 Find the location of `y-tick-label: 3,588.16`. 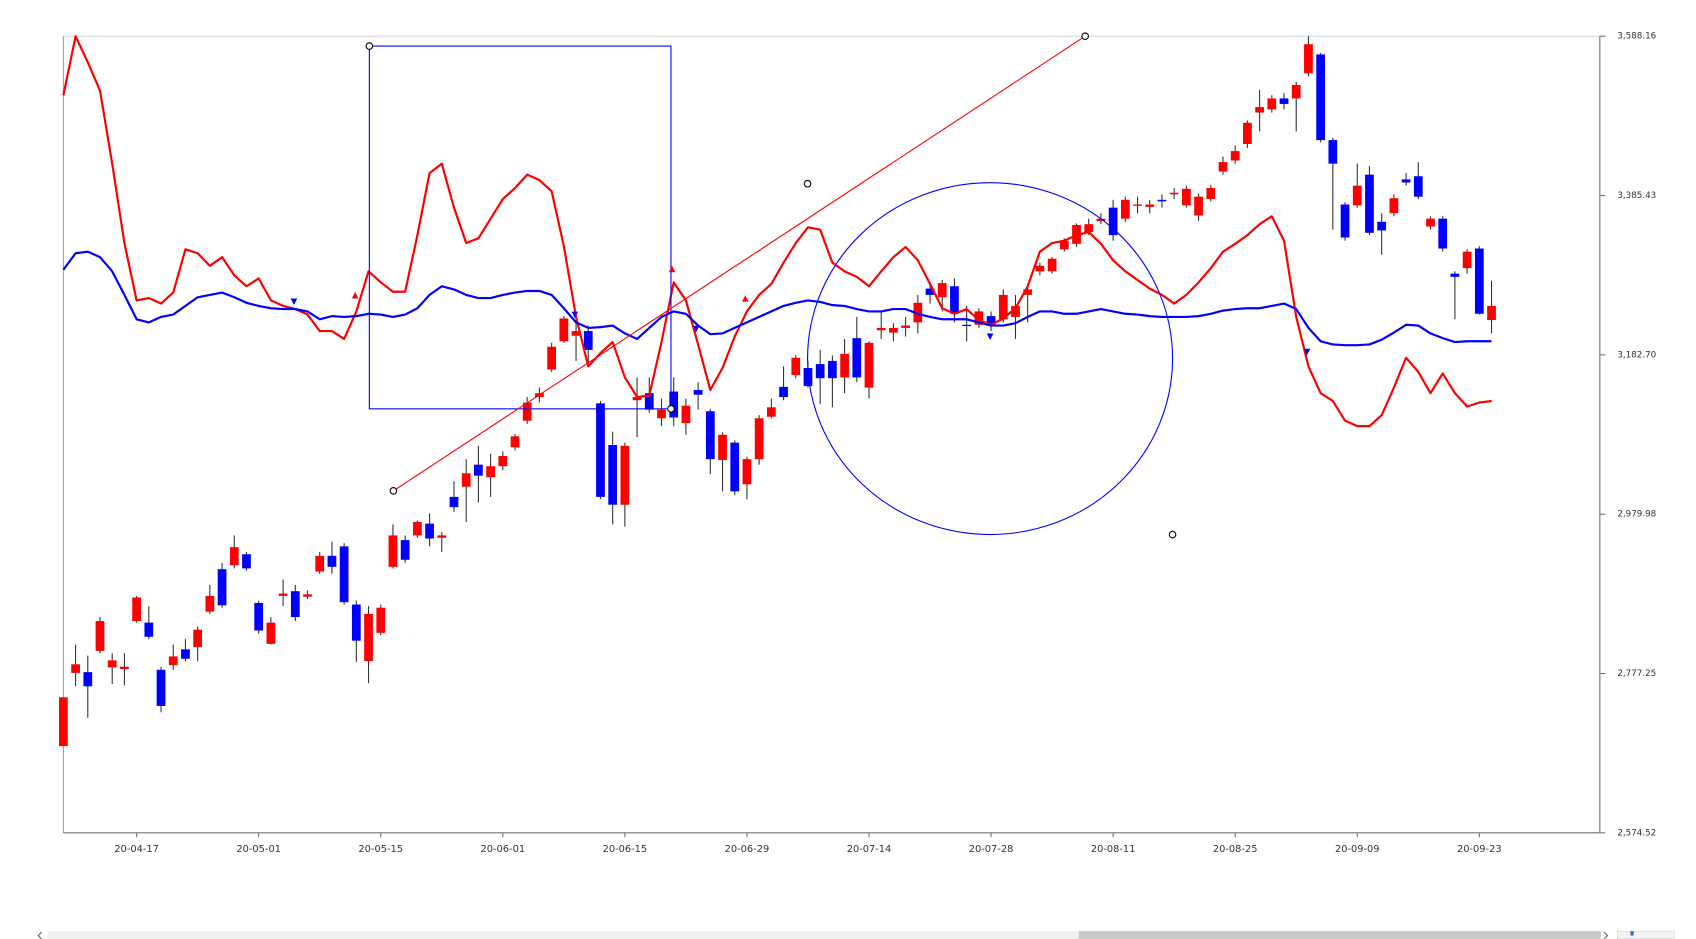

y-tick-label: 3,588.16 is located at coordinates (1636, 37).